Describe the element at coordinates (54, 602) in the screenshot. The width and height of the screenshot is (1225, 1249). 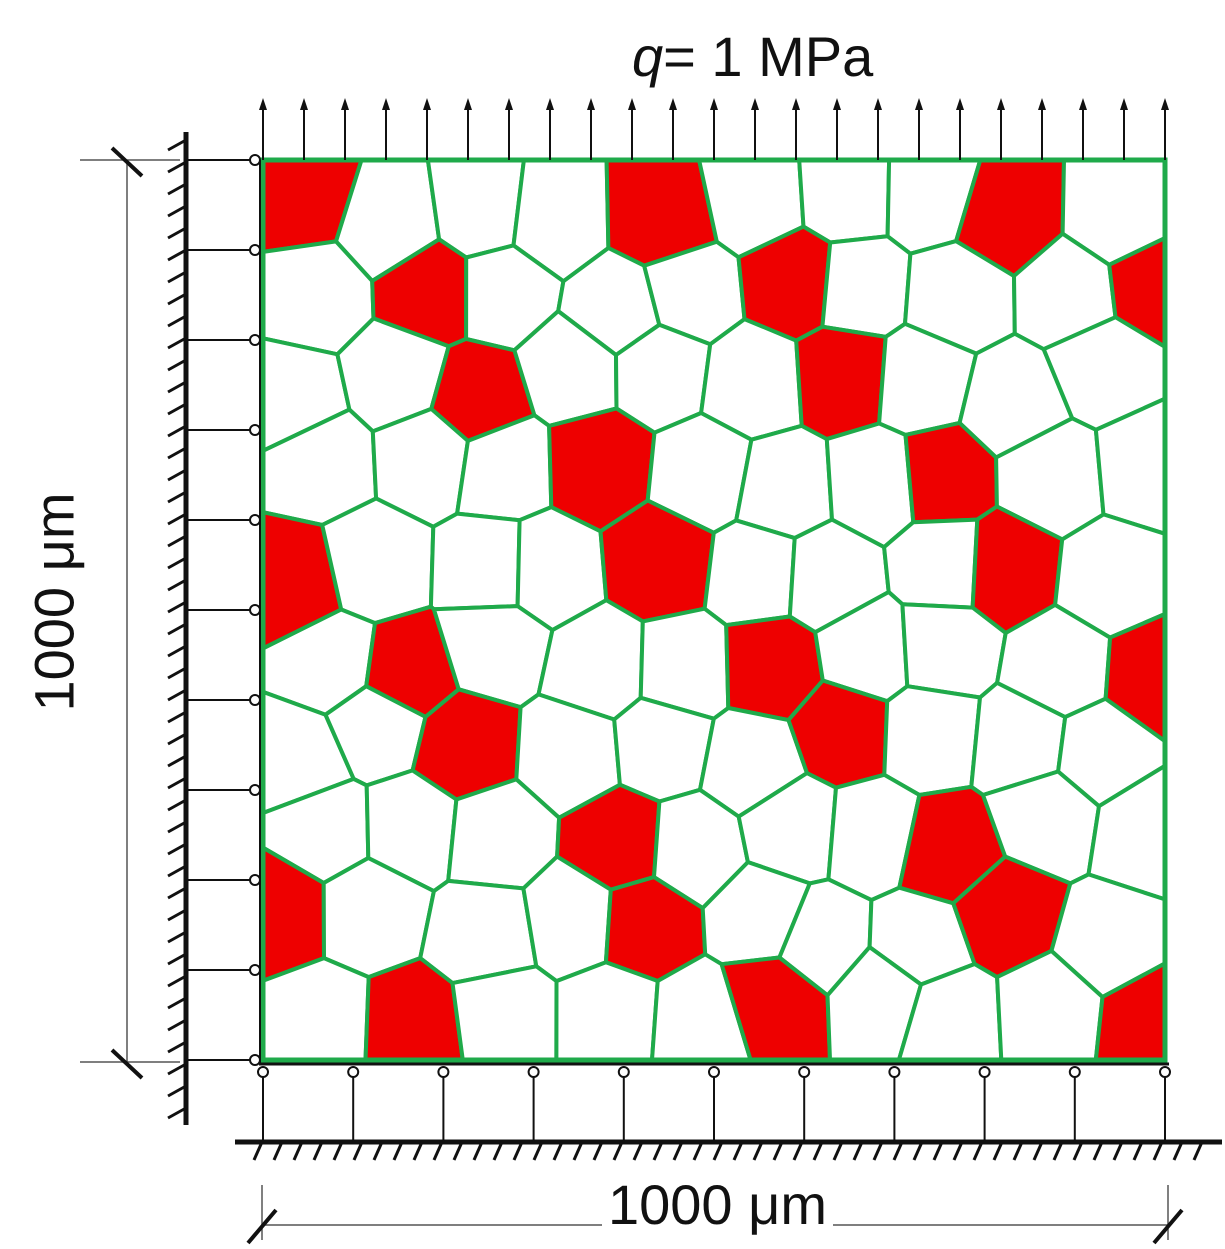
I see `height-dimension-label: 1000 μm` at that location.